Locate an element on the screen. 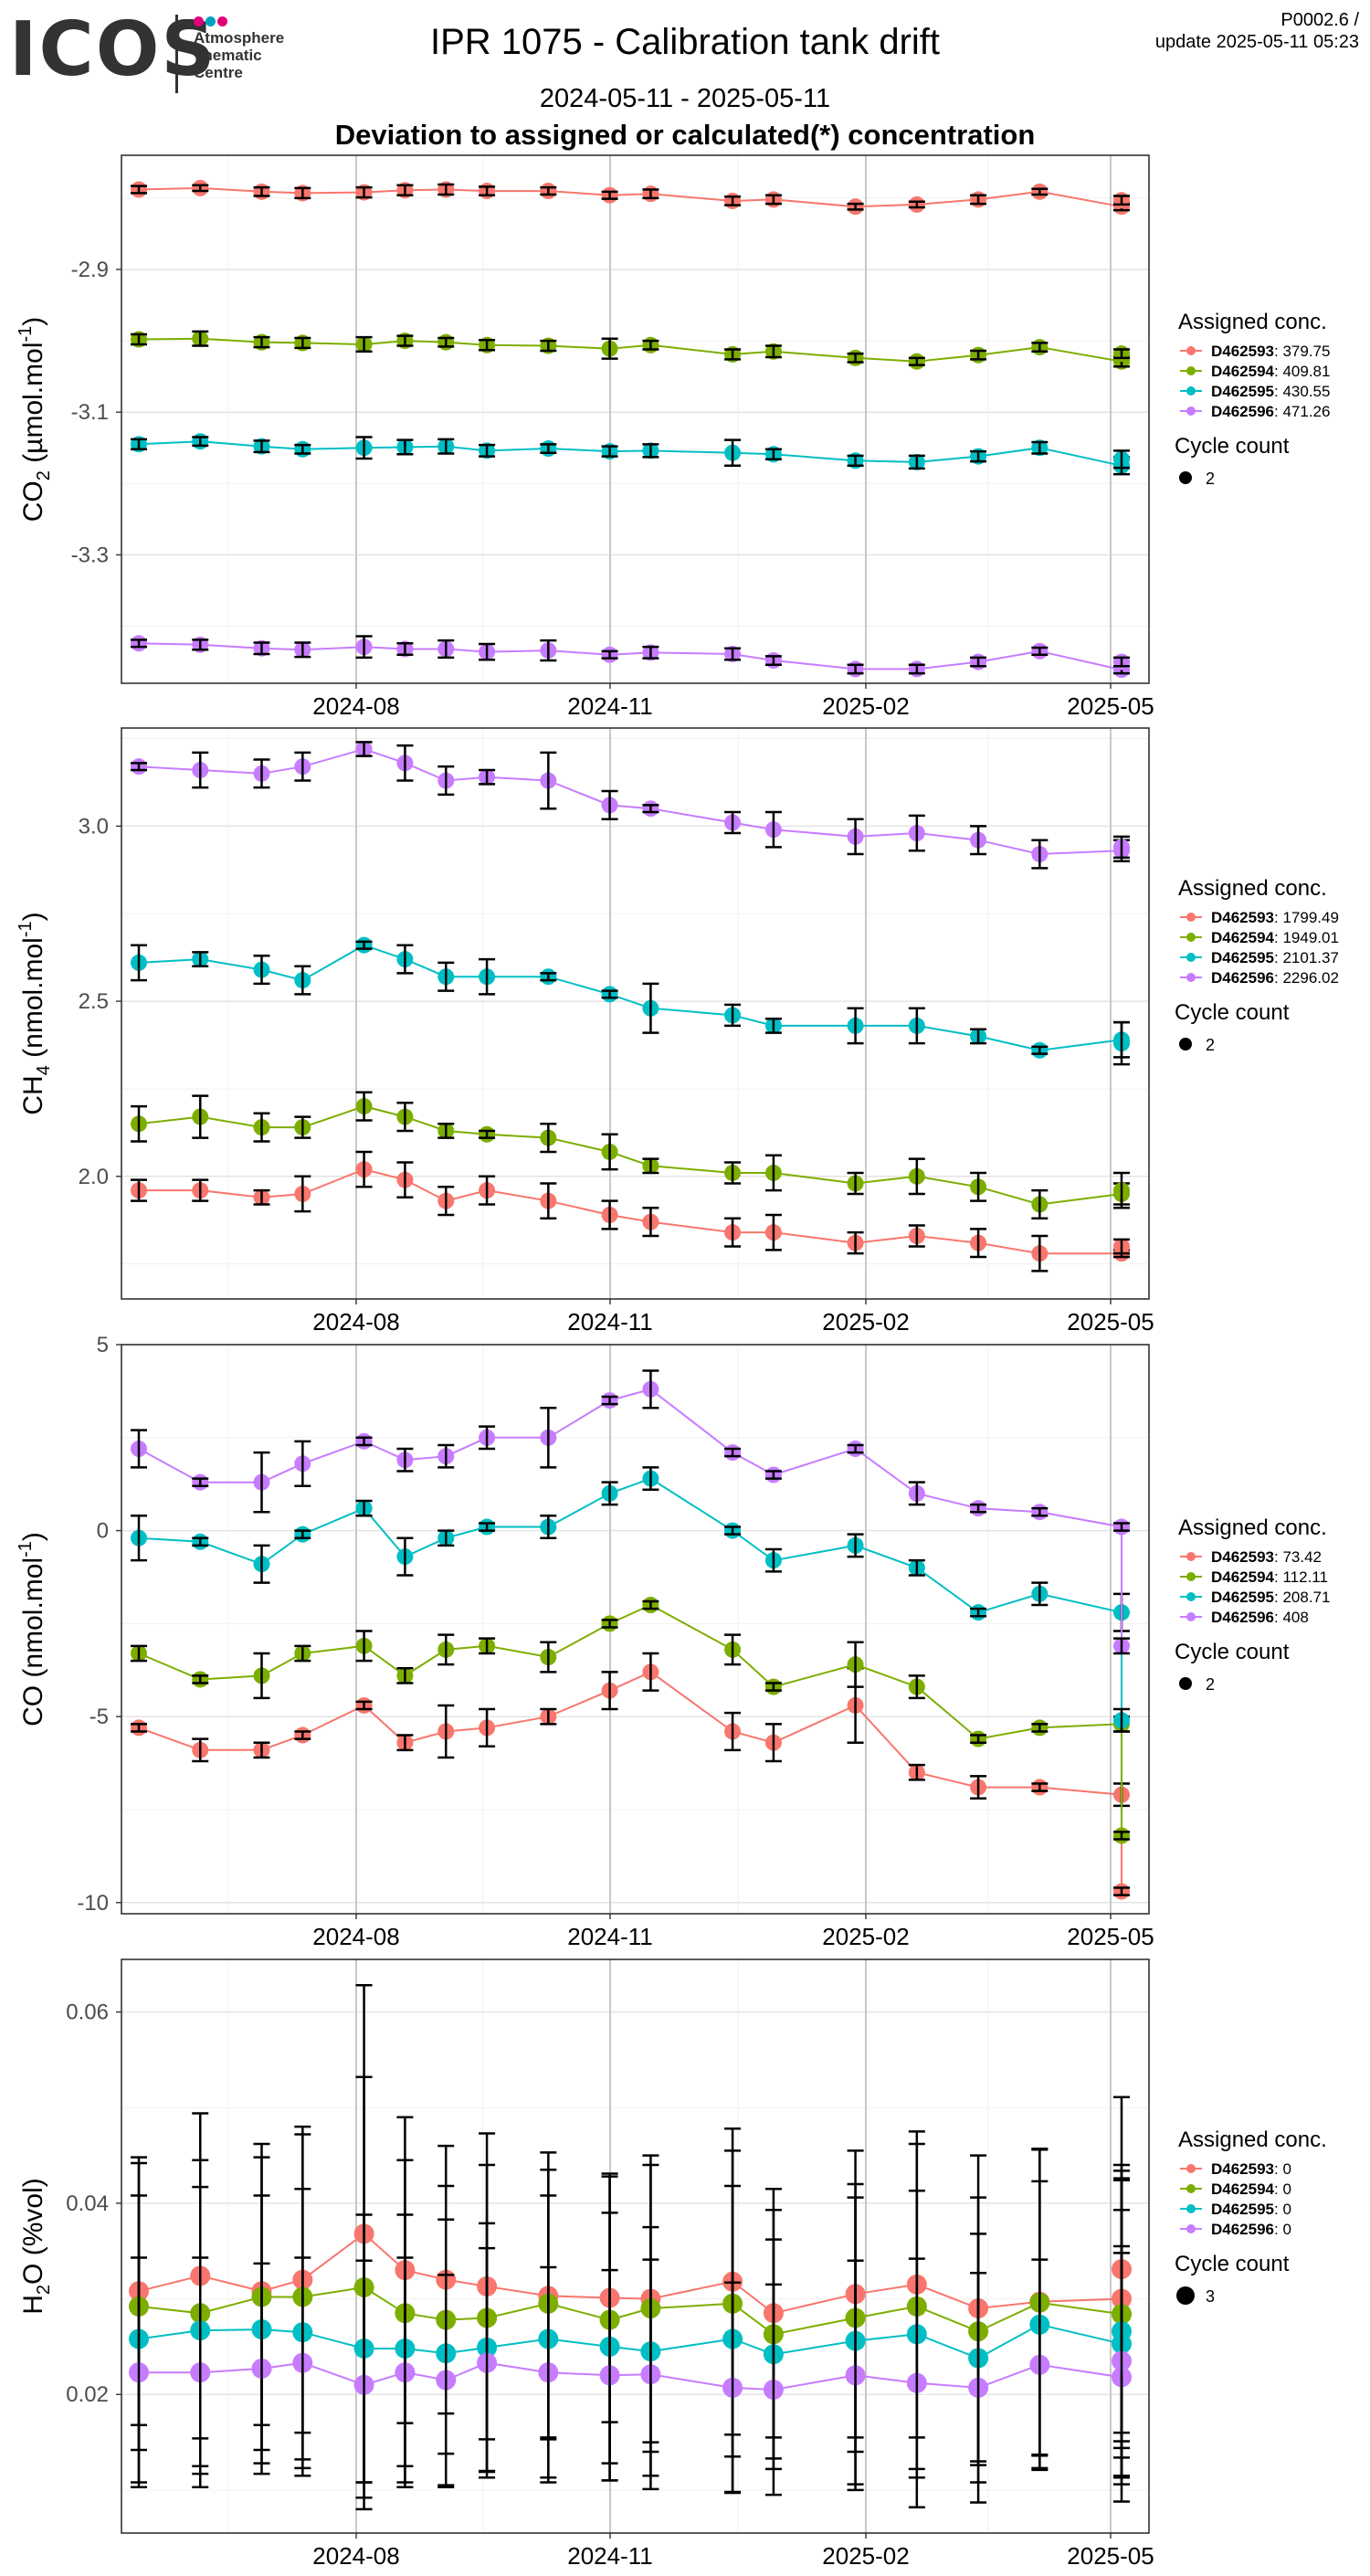  legend-entry-value: : 2101.37 is located at coordinates (1306, 957).